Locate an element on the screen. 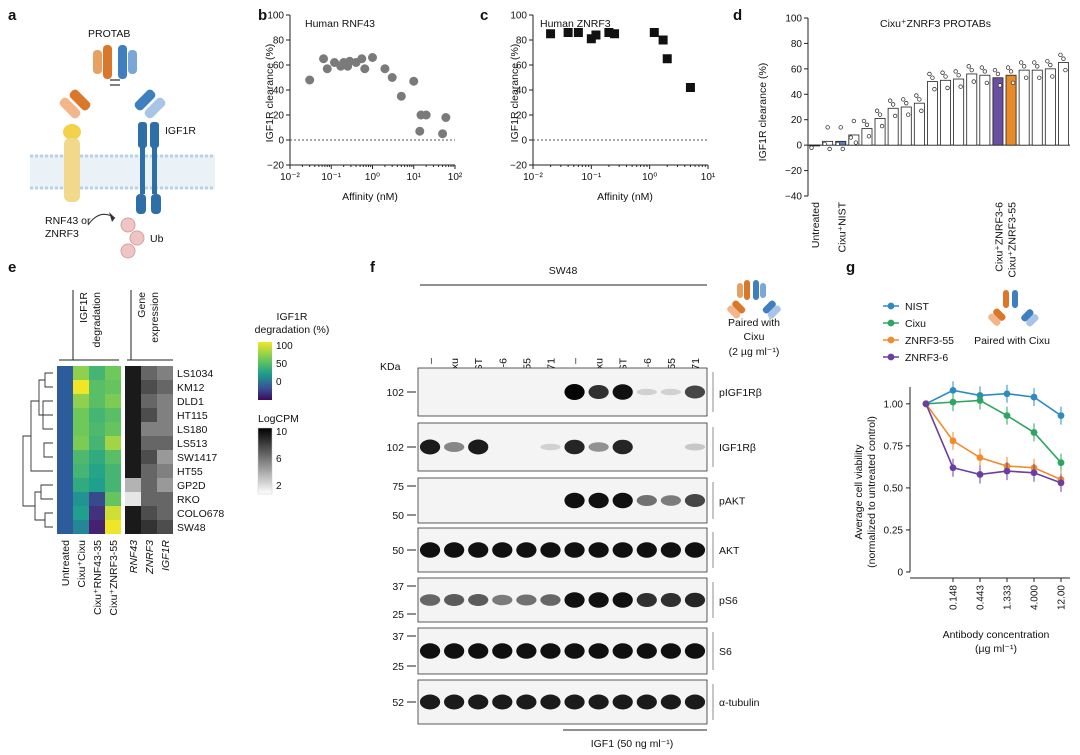  x-tick-label: 10⁰ is located at coordinates (372, 177).